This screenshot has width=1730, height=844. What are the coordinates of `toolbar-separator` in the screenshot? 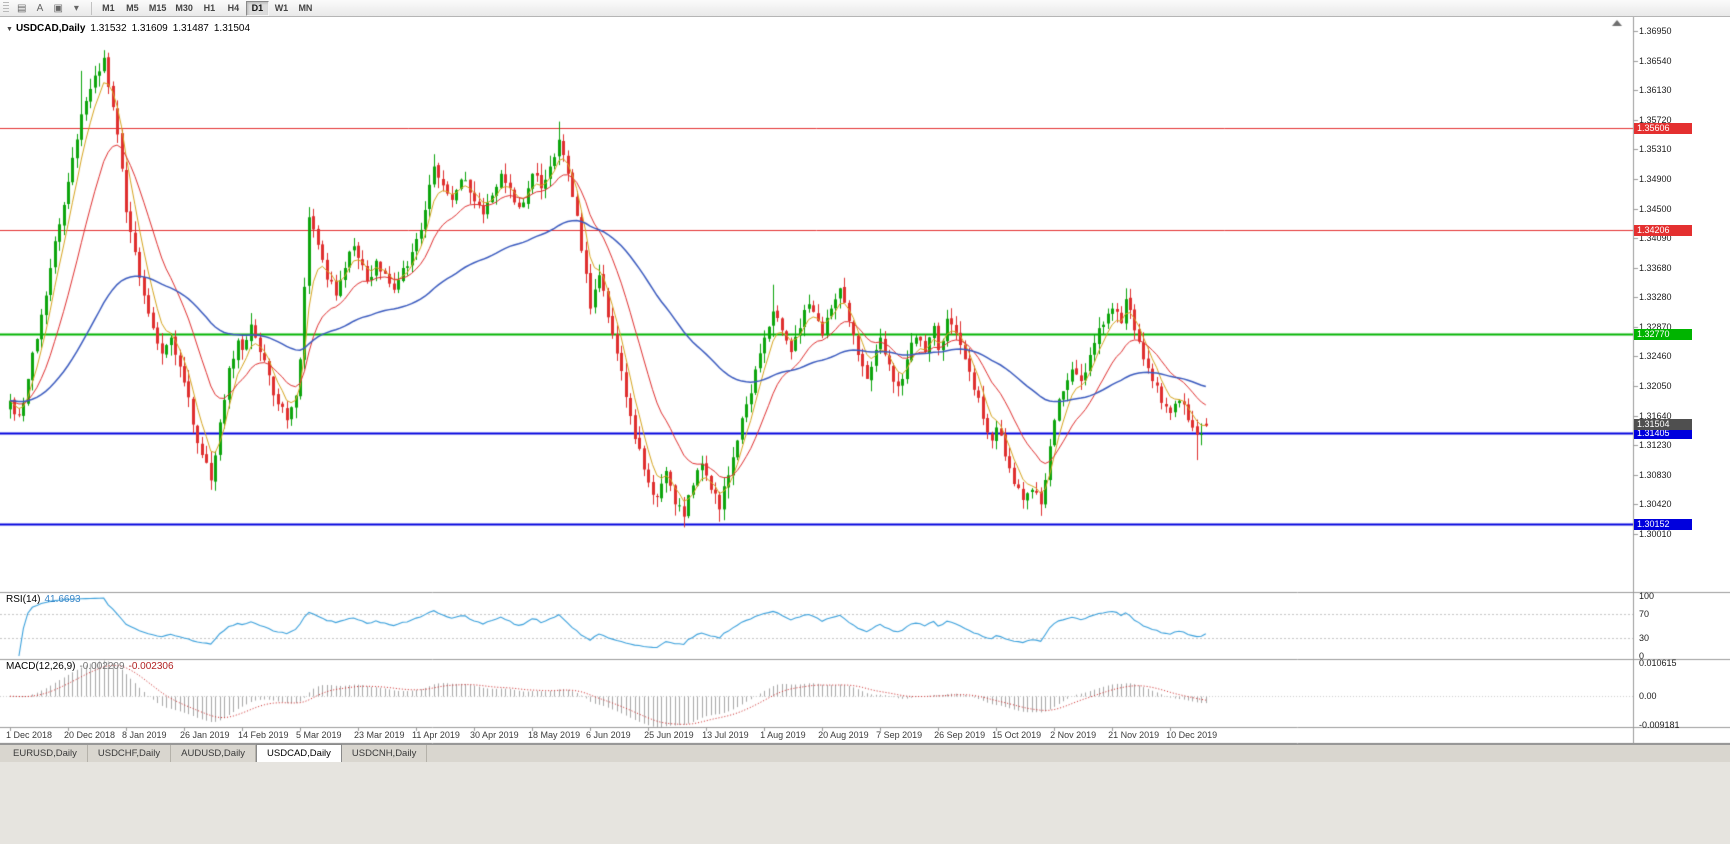 It's located at (91, 8).